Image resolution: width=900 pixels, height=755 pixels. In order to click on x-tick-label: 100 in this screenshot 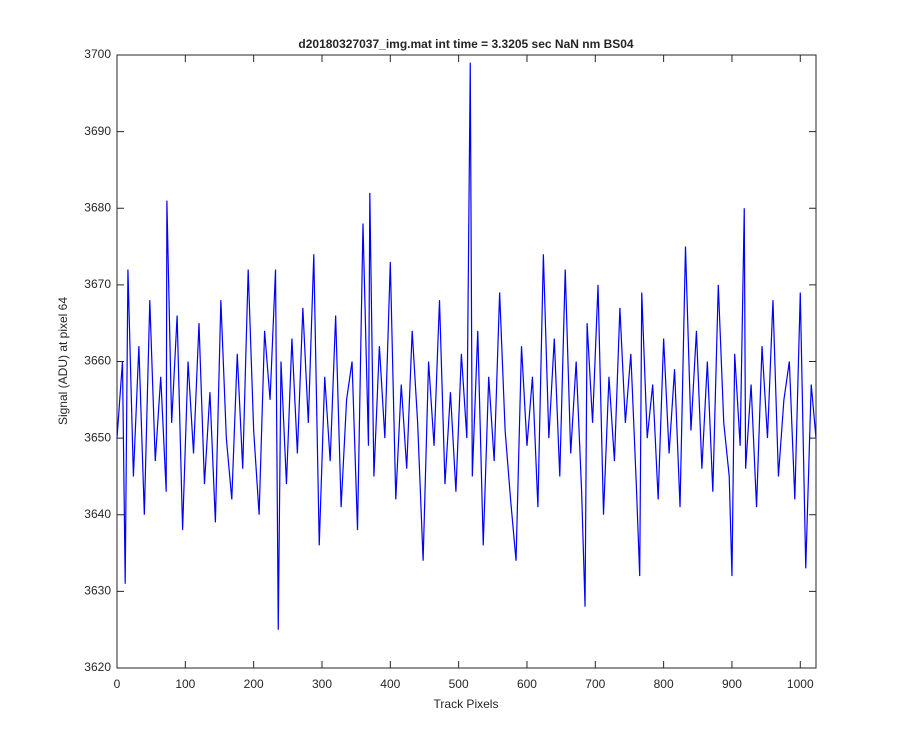, I will do `click(185, 684)`.